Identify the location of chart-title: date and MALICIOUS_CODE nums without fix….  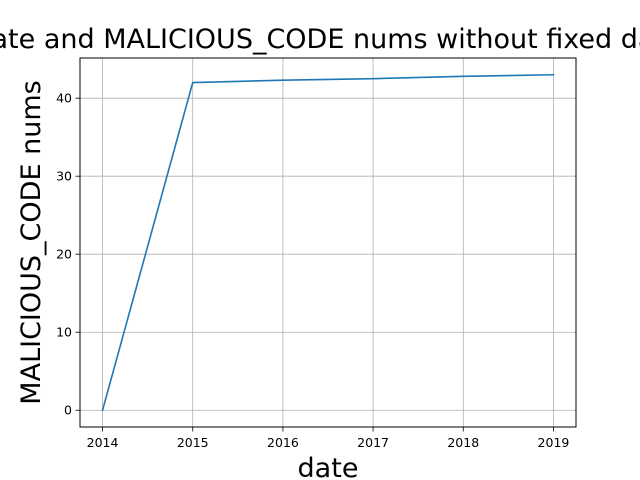
(320, 39).